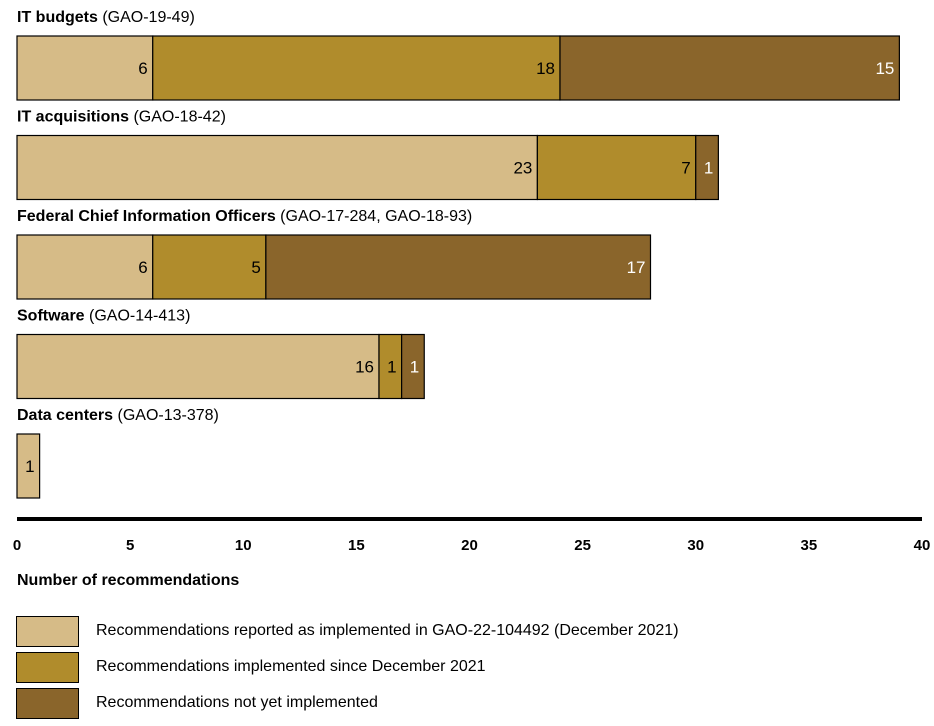 This screenshot has height=726, width=934. I want to click on x-tick-label: 25, so click(582, 545).